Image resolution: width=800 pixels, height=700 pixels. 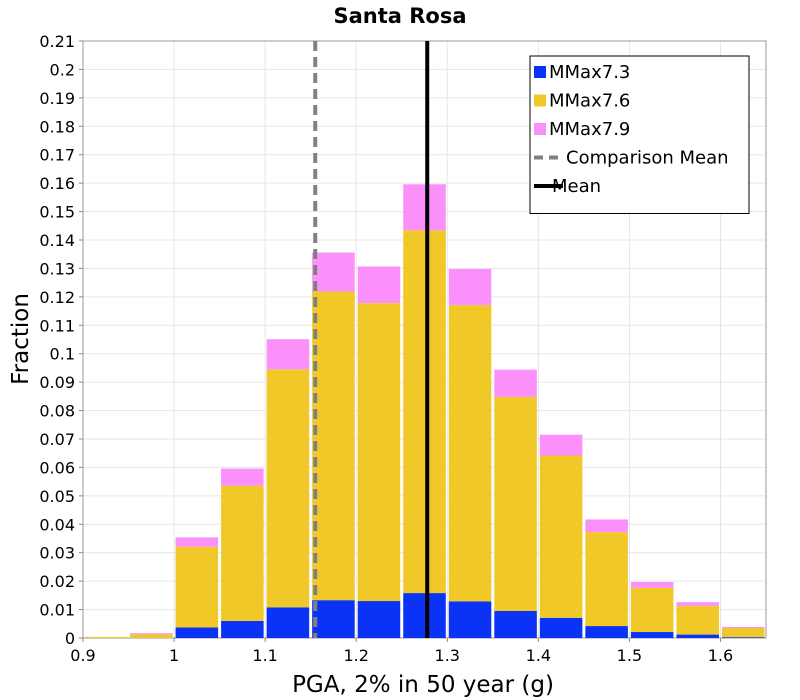 What do you see at coordinates (57, 155) in the screenshot?
I see `y-tick-label: 0.17` at bounding box center [57, 155].